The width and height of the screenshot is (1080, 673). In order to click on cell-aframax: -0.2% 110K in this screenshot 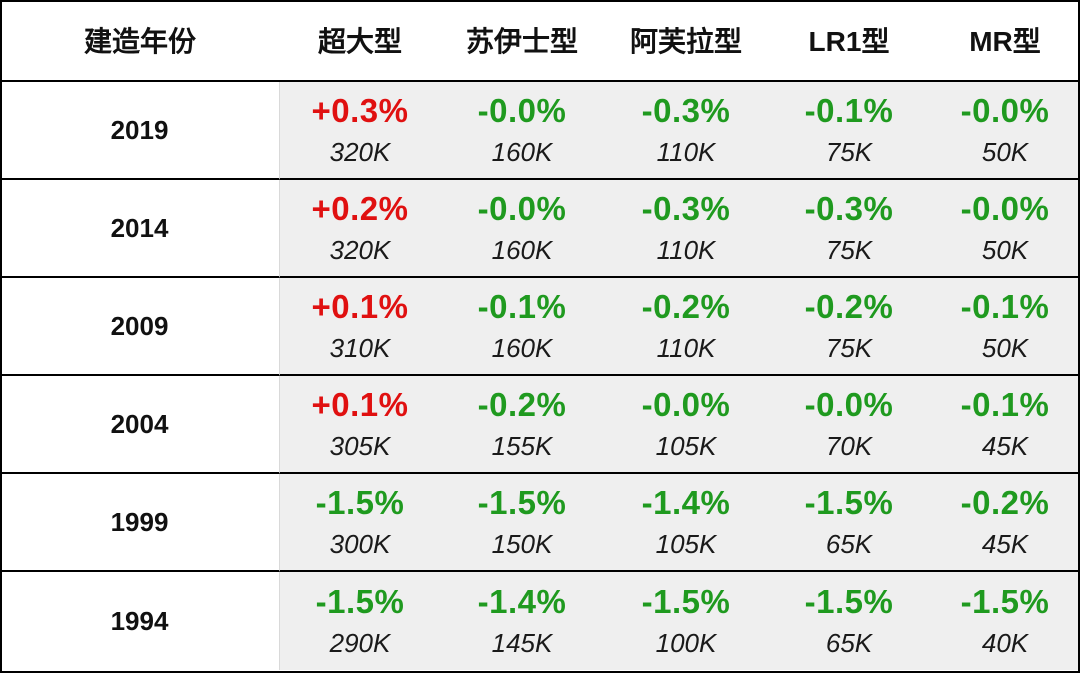, I will do `click(686, 327)`.